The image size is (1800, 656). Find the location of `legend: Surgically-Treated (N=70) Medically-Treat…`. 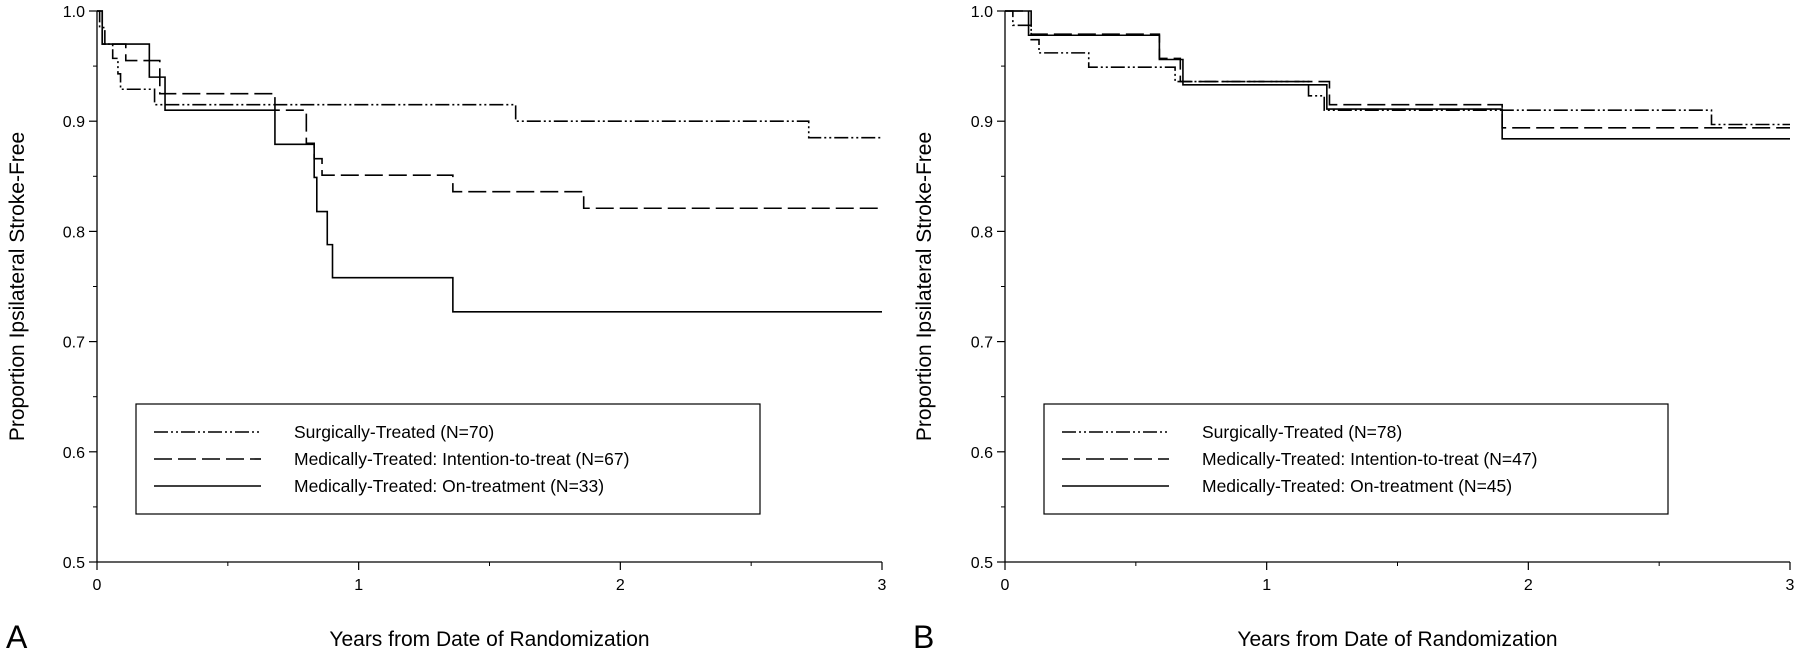

legend: Surgically-Treated (N=70) Medically-Treat… is located at coordinates (448, 459).